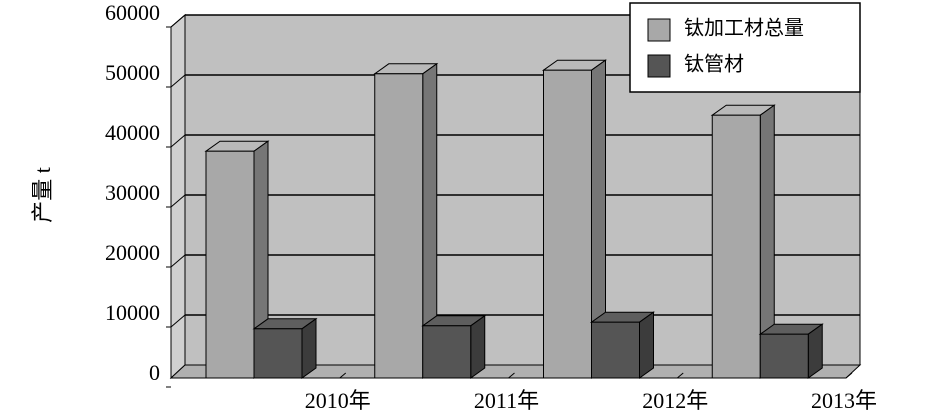  Describe the element at coordinates (132, 132) in the screenshot. I see `y-tick-label: 40000` at that location.